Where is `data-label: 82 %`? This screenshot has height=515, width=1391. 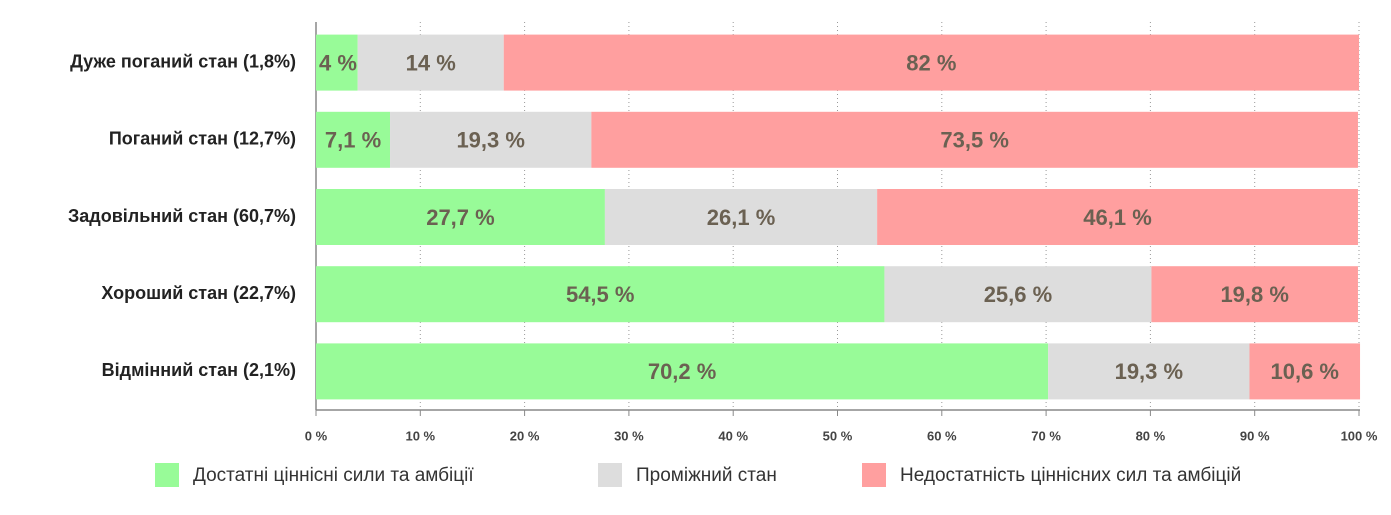
data-label: 82 % is located at coordinates (931, 62).